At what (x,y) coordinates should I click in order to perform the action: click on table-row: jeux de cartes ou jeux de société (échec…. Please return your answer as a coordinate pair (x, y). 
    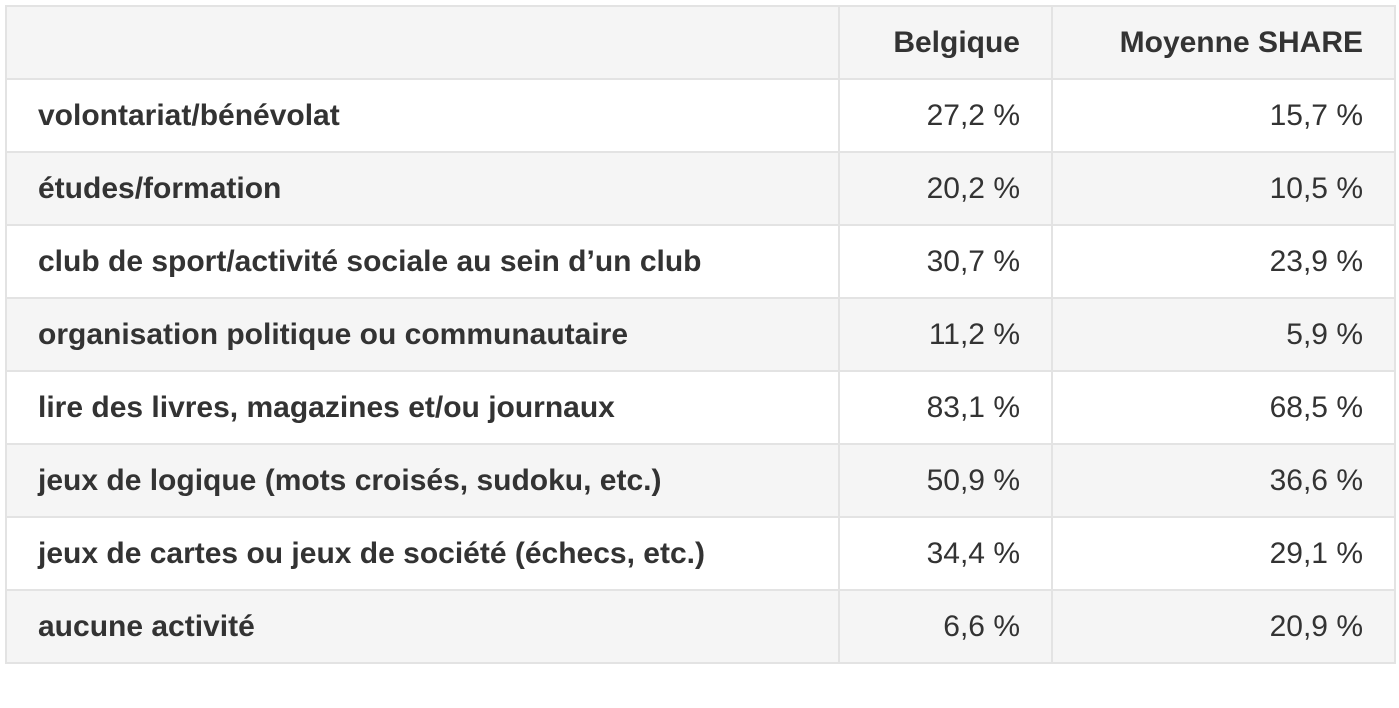
    Looking at the image, I should click on (700, 553).